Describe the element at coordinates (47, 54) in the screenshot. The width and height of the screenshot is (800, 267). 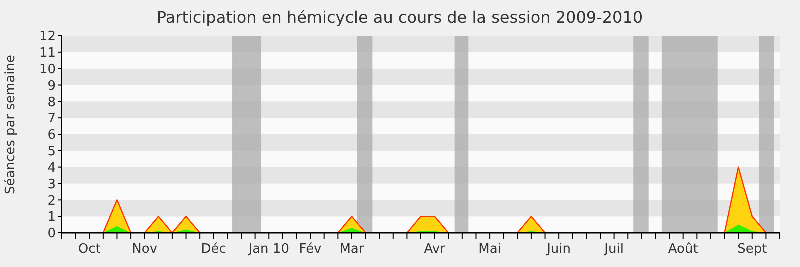
I see `y-tick-label: 11` at that location.